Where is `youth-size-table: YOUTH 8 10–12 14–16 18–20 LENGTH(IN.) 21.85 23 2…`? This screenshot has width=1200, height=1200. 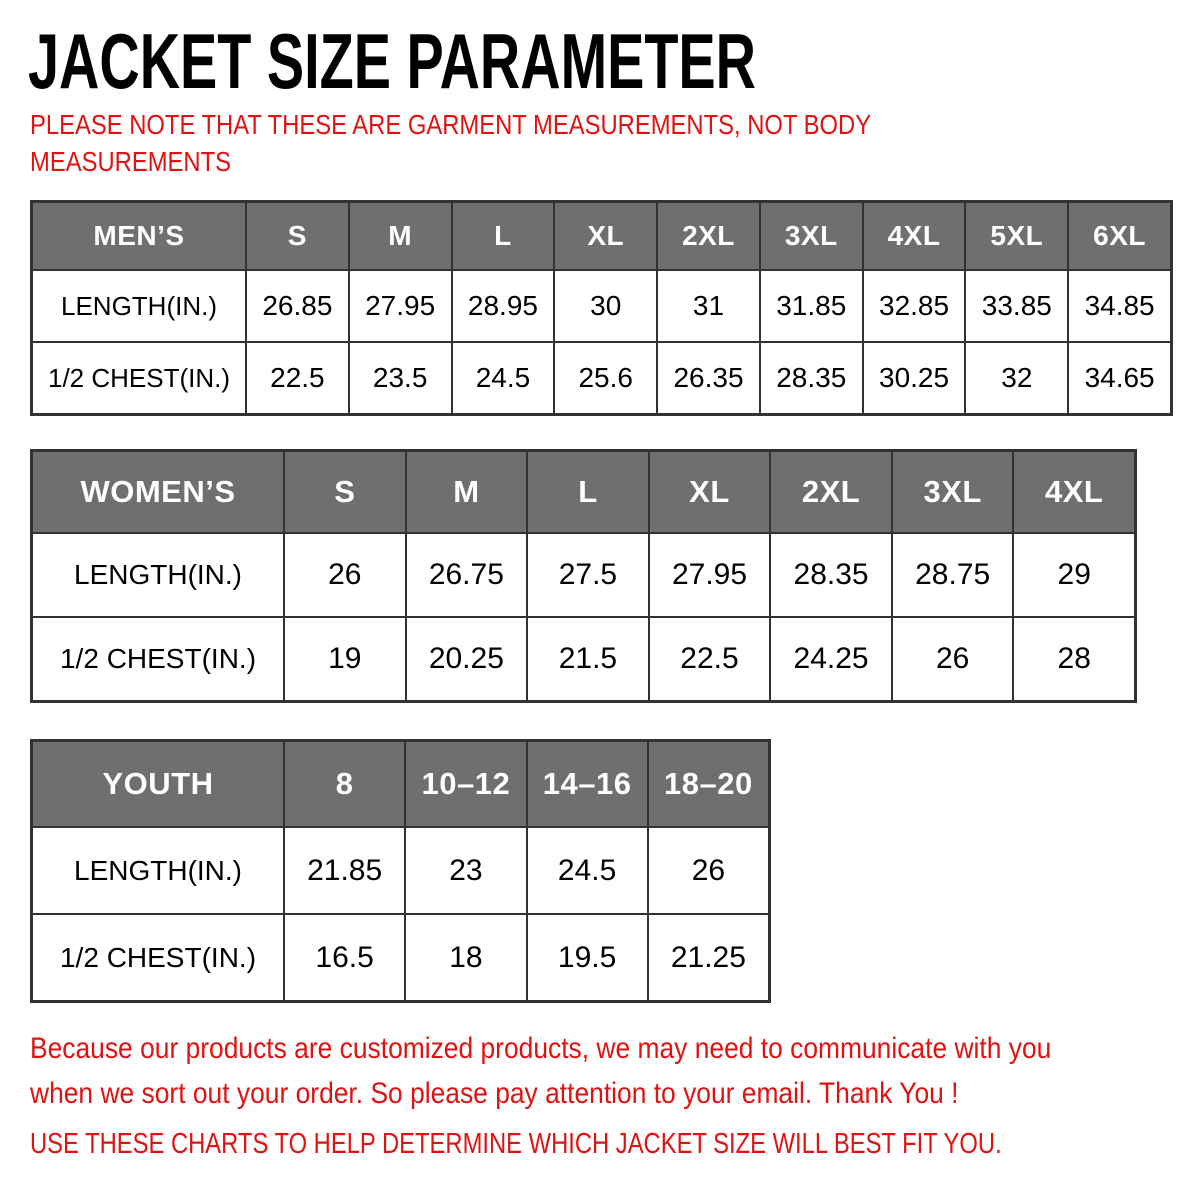
youth-size-table: YOUTH 8 10–12 14–16 18–20 LENGTH(IN.) 21.85 23 2… is located at coordinates (400, 871).